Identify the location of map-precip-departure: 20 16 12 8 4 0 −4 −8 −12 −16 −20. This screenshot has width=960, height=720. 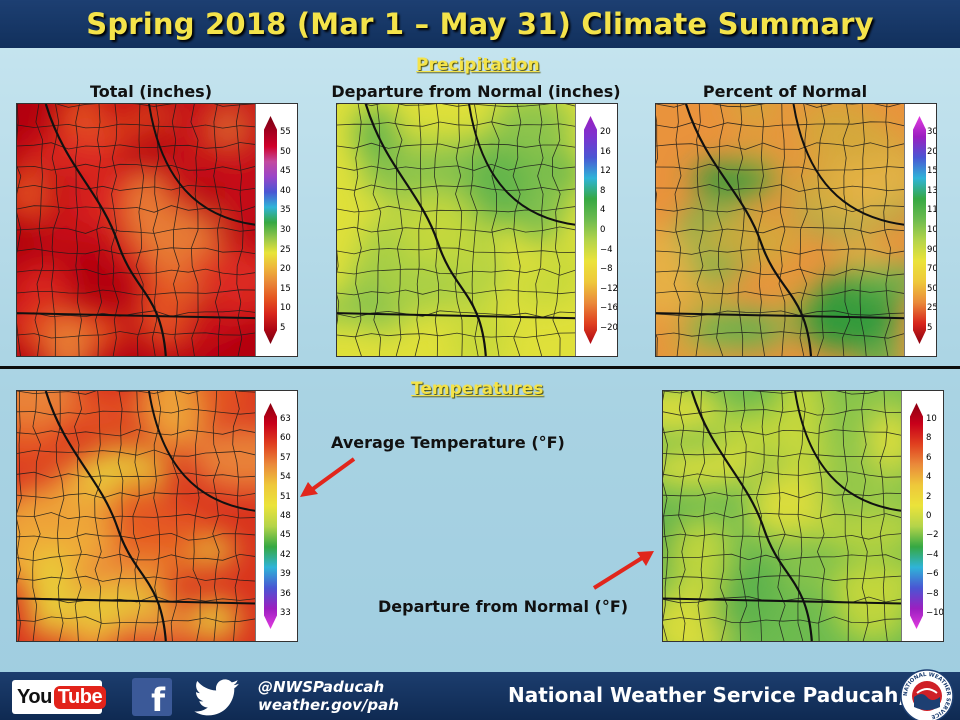
(477, 230).